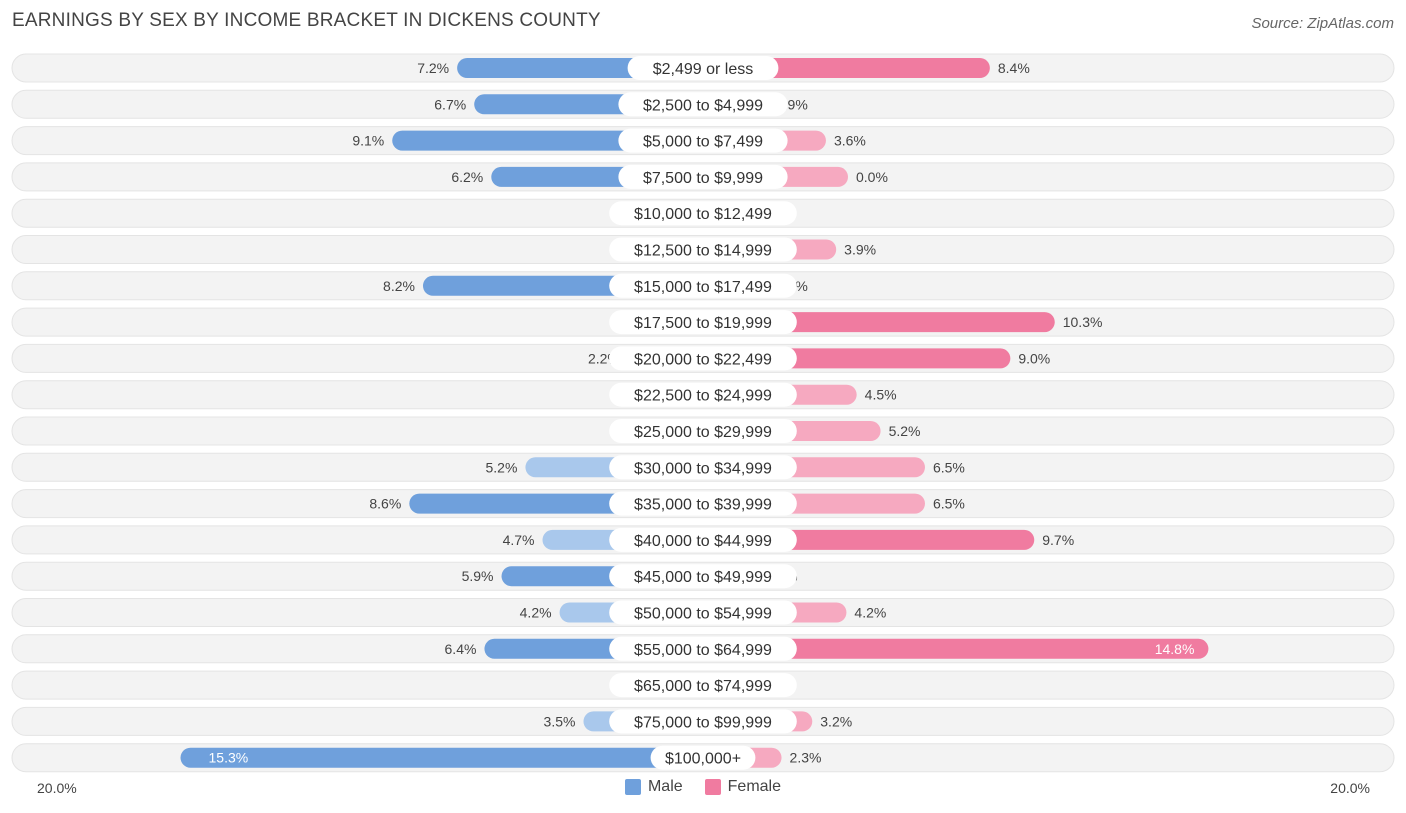 The image size is (1406, 813). What do you see at coordinates (441, 757) in the screenshot?
I see `male-bar` at bounding box center [441, 757].